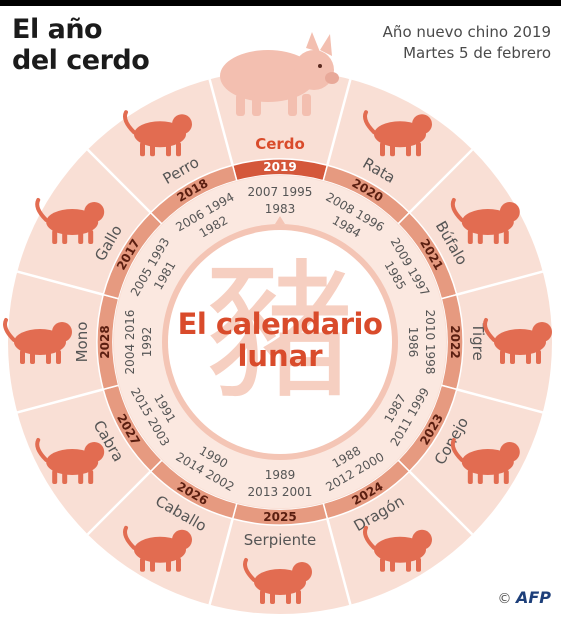 The height and width of the screenshot is (620, 561). I want to click on band-year-label: 2019, so click(279, 167).